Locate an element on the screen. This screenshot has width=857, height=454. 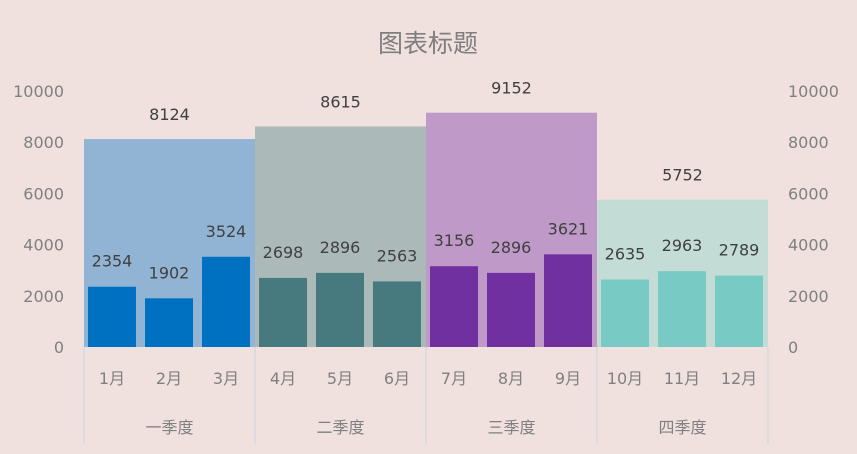
y-axis-right-tick-label: 0 is located at coordinates (793, 347).